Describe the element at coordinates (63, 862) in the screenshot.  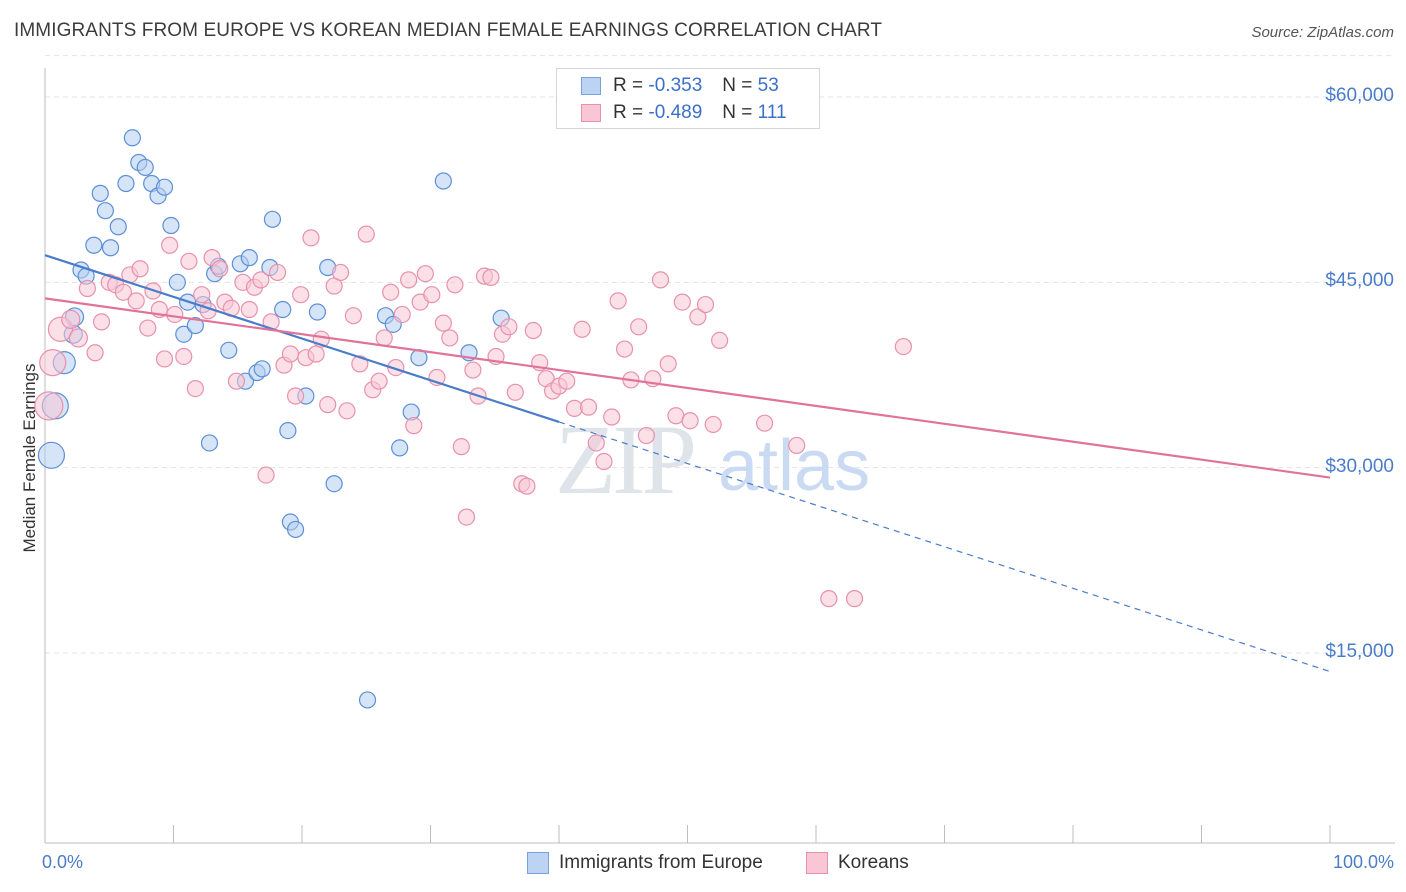
I see `x-tick-label-min: 0.0%` at that location.